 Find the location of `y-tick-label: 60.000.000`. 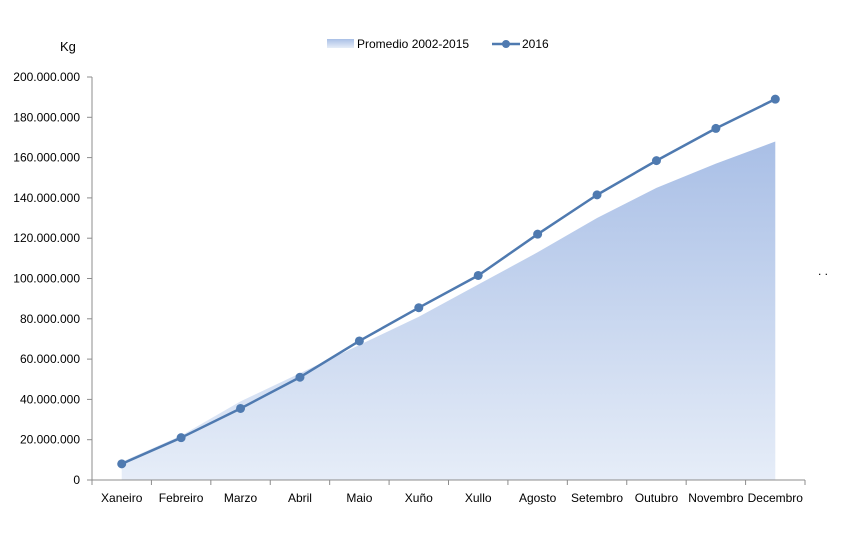

y-tick-label: 60.000.000 is located at coordinates (50, 359).